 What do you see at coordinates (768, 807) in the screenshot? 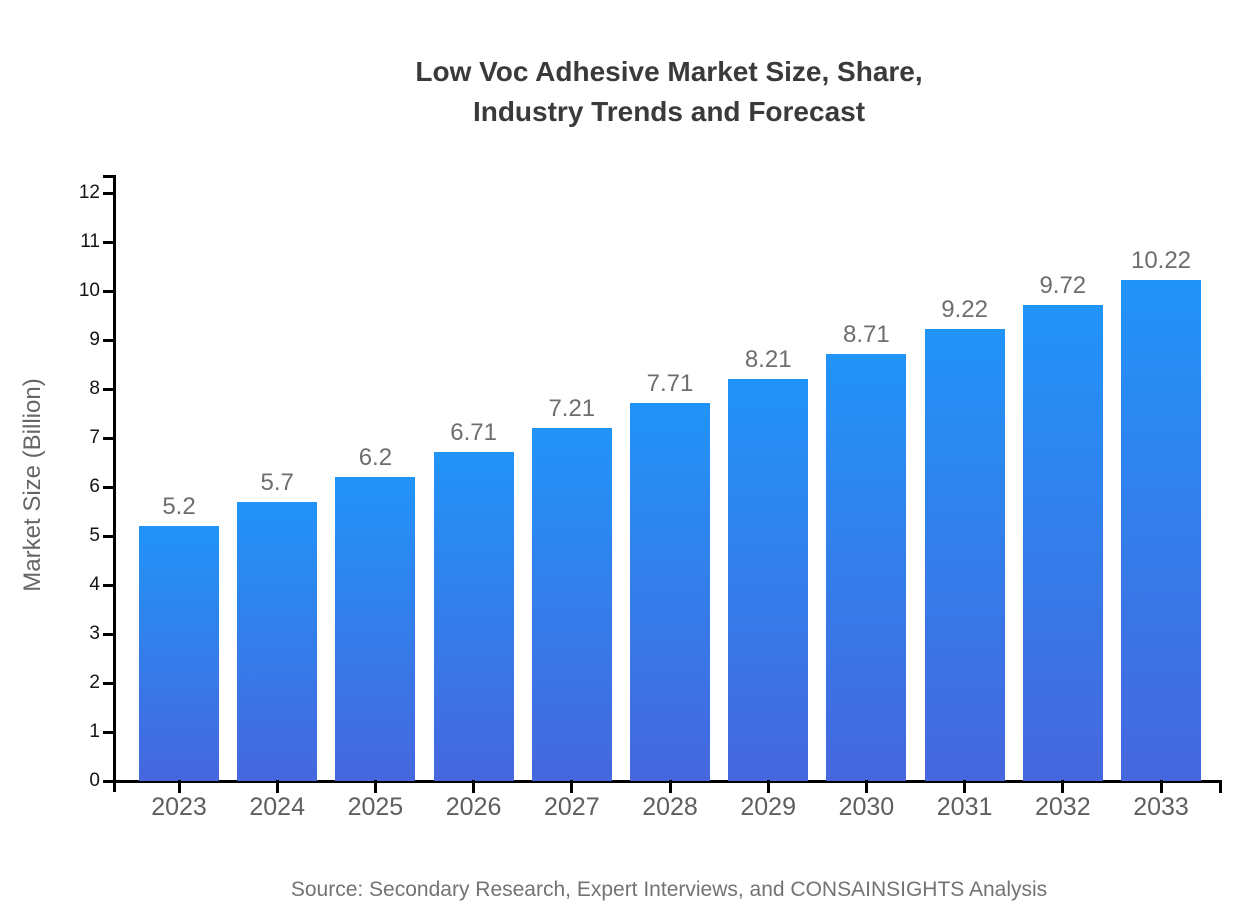
I see `x-tick-label-2029: 2029` at bounding box center [768, 807].